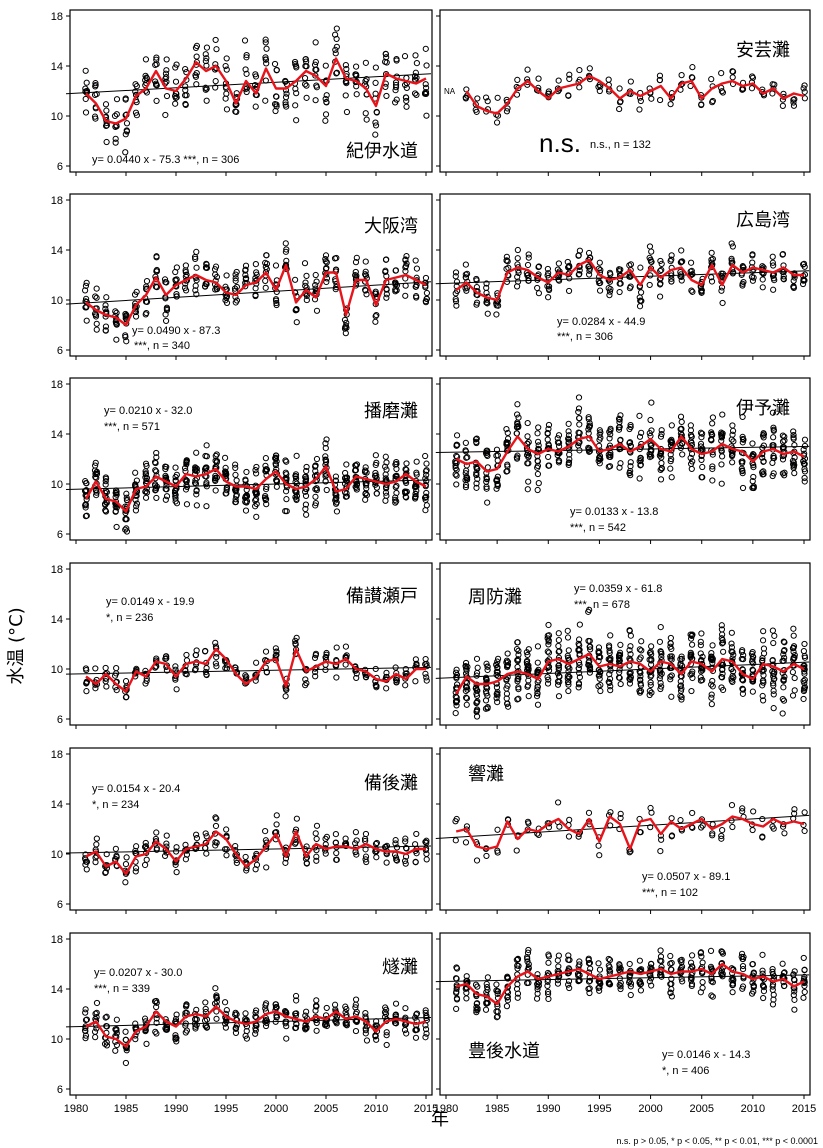 This screenshot has height=1148, width=823. What do you see at coordinates (16, 645) in the screenshot?
I see `y-axis-label: 水温 (°C)` at bounding box center [16, 645].